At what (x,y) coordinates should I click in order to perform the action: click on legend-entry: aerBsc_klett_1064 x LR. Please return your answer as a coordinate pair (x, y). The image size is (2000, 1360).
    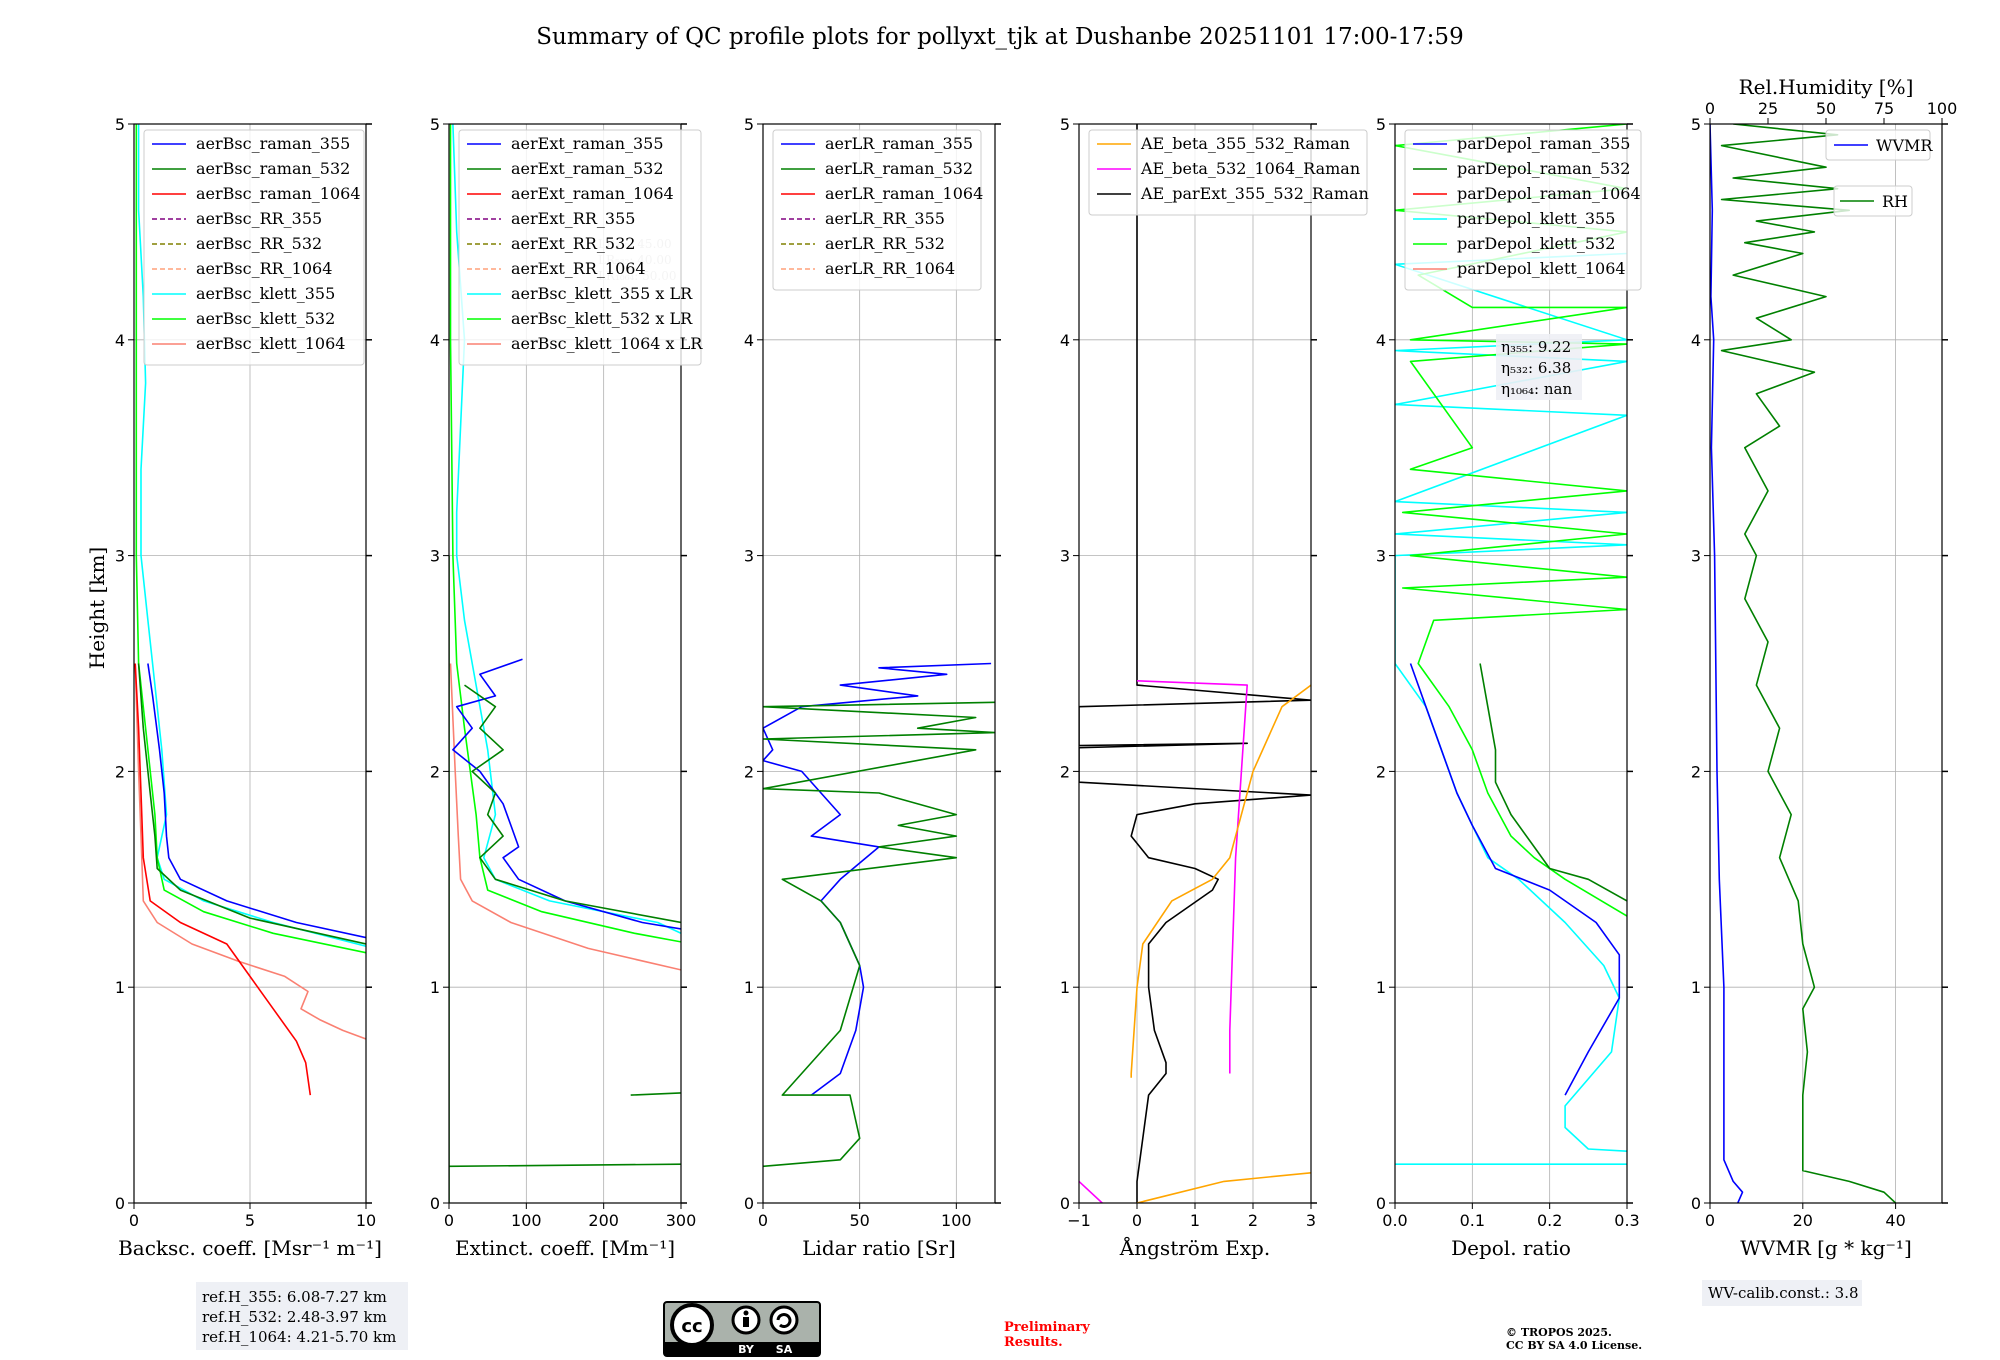
    Looking at the image, I should click on (607, 343).